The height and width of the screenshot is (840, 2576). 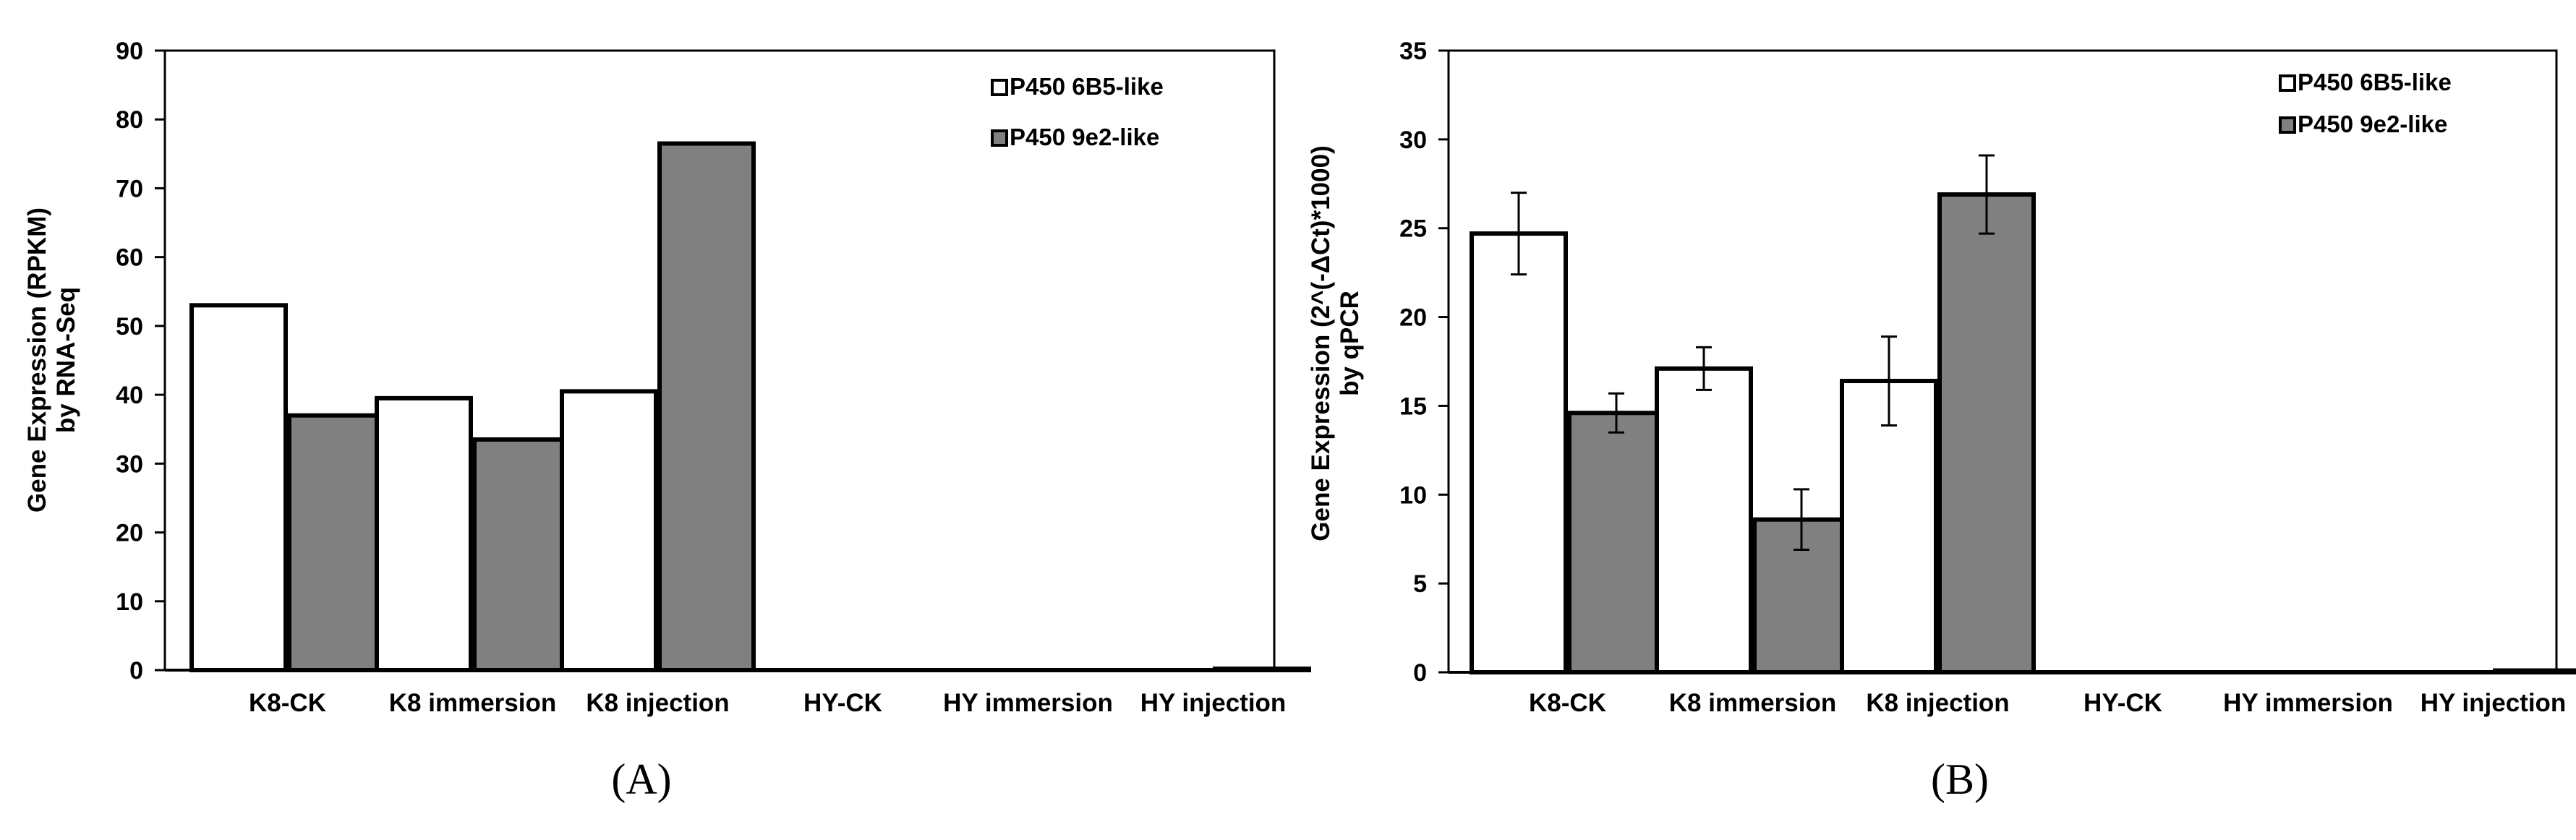 I want to click on bar-a-1-s0, so click(x=424, y=533).